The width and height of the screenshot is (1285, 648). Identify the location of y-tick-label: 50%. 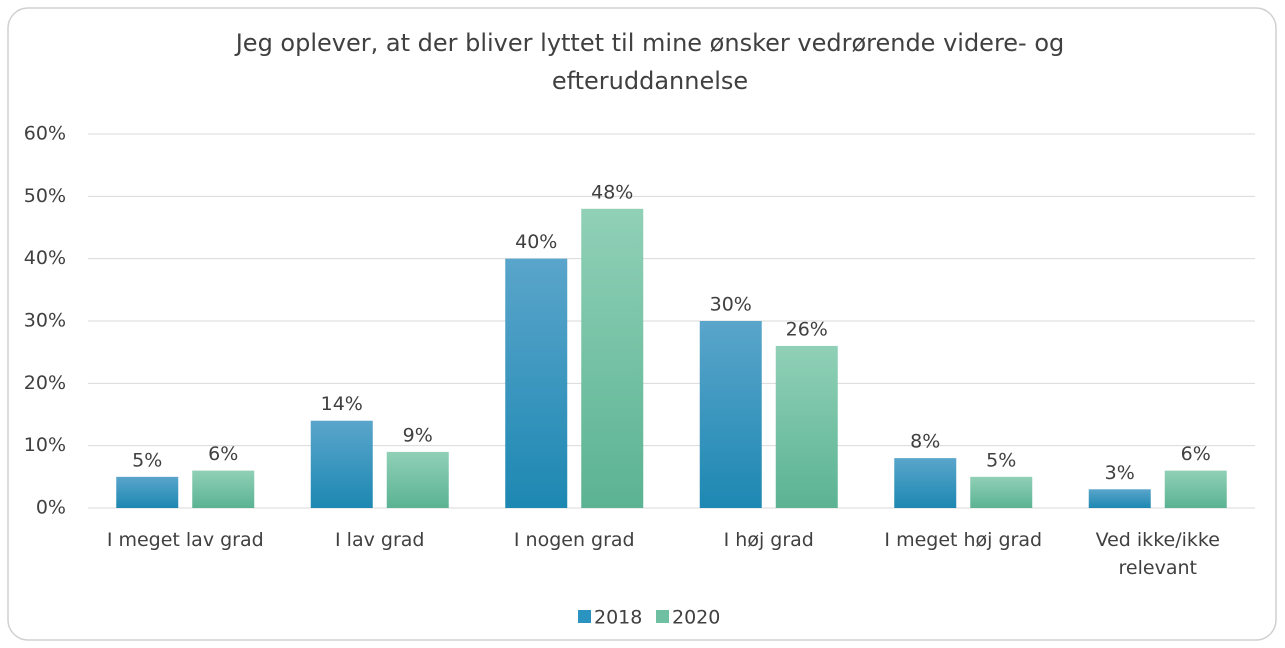
(45, 196).